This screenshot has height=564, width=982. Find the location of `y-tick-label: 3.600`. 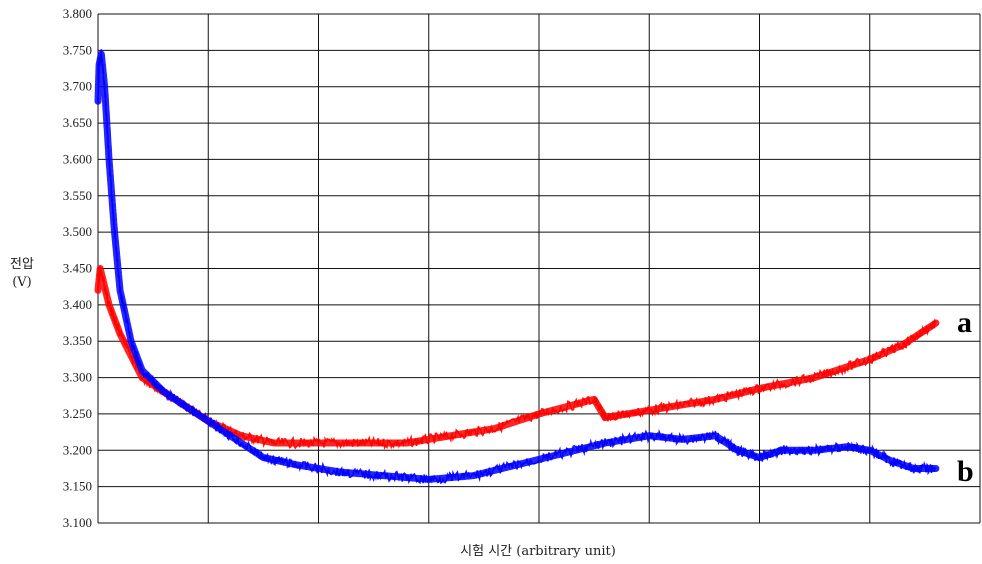

y-tick-label: 3.600 is located at coordinates (77, 158).